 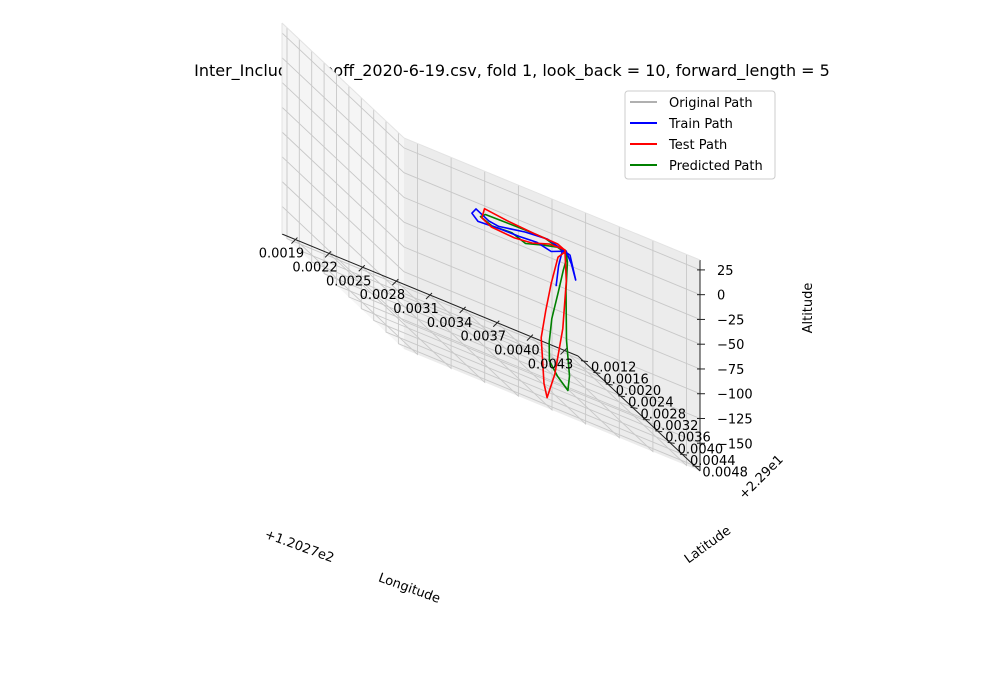 What do you see at coordinates (676, 426) in the screenshot?
I see `y-tick-label: 0.0032` at bounding box center [676, 426].